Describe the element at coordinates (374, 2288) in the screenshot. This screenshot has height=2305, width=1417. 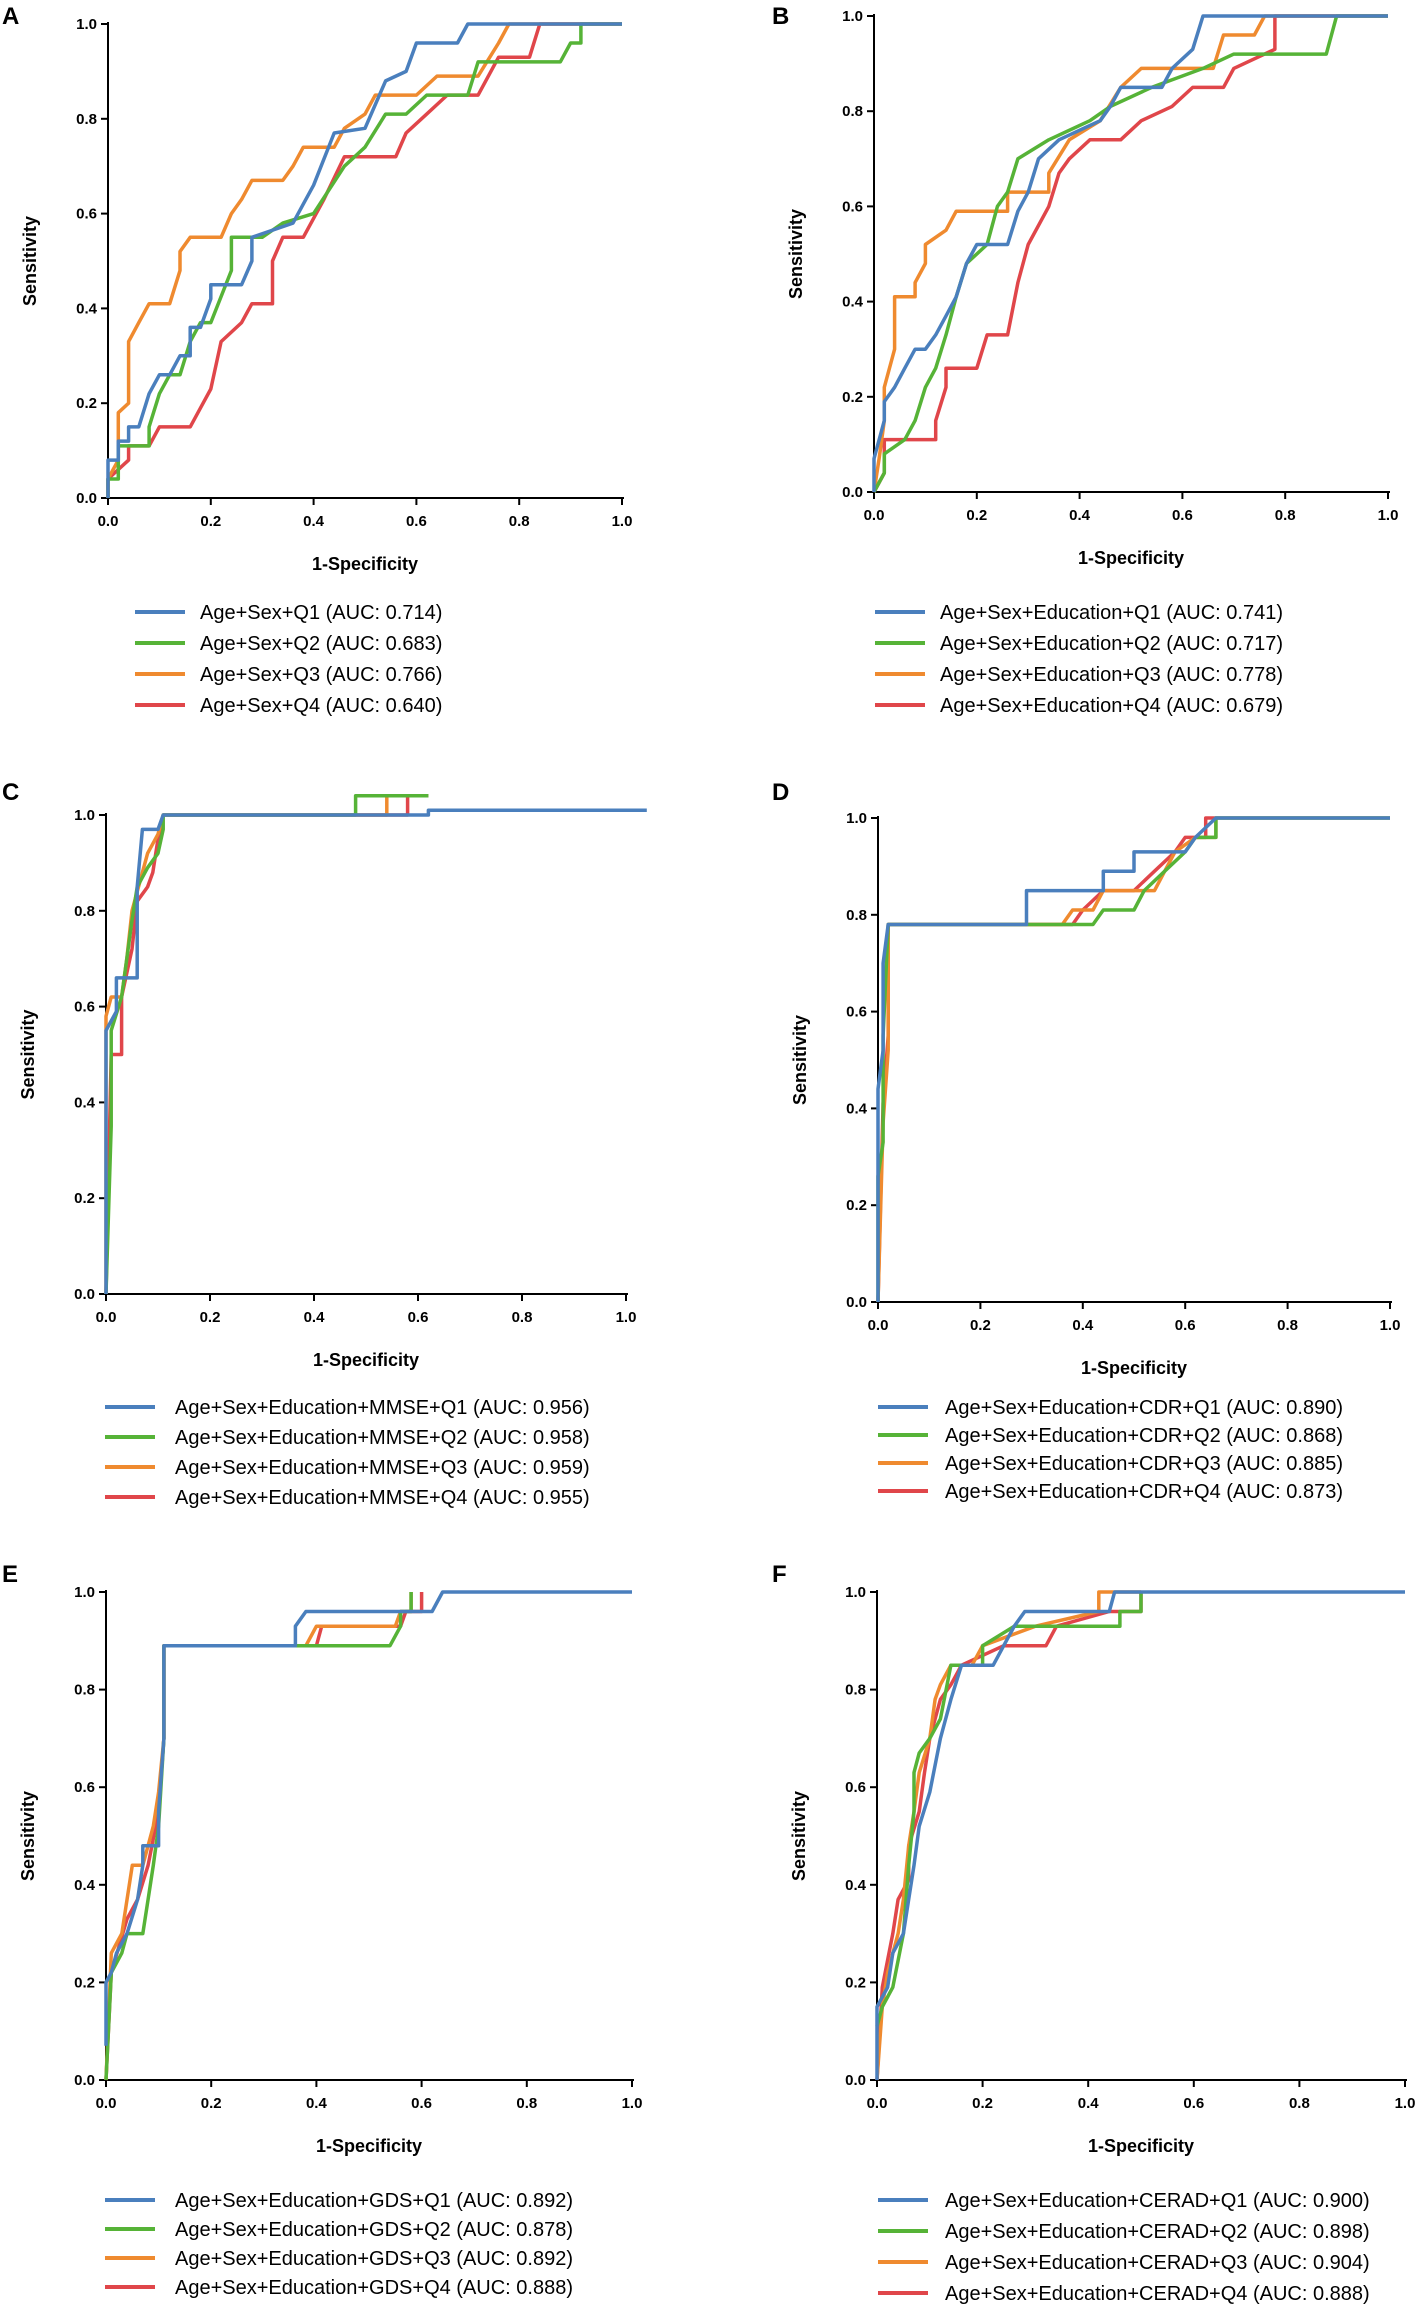
I see `legend-label: Age+Sex+Education+GDS+Q4 (AUC: 0.888)` at that location.